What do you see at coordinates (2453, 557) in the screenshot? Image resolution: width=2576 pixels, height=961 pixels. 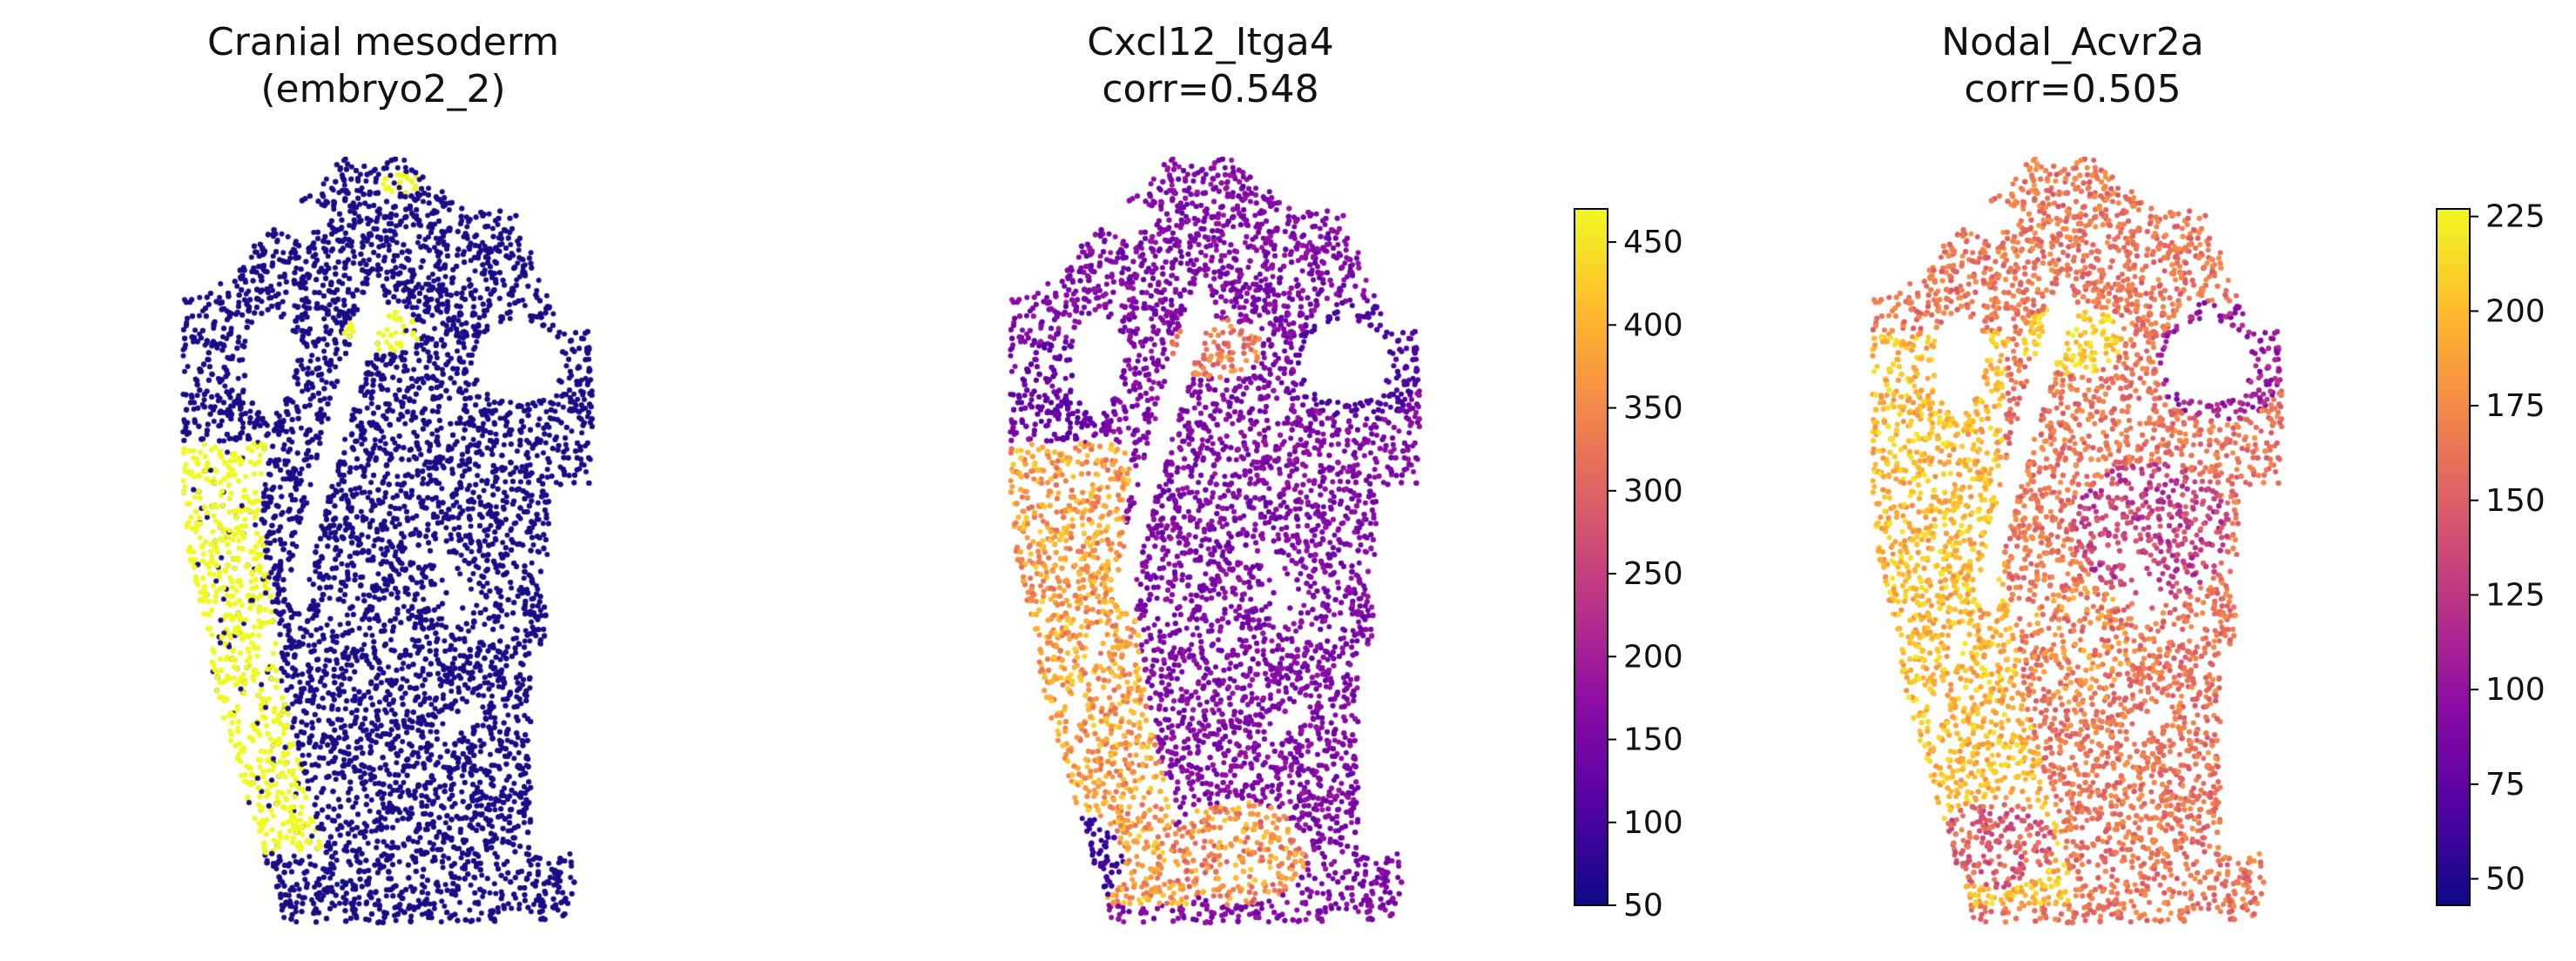 I see `panel-3-colorbar-gradient` at bounding box center [2453, 557].